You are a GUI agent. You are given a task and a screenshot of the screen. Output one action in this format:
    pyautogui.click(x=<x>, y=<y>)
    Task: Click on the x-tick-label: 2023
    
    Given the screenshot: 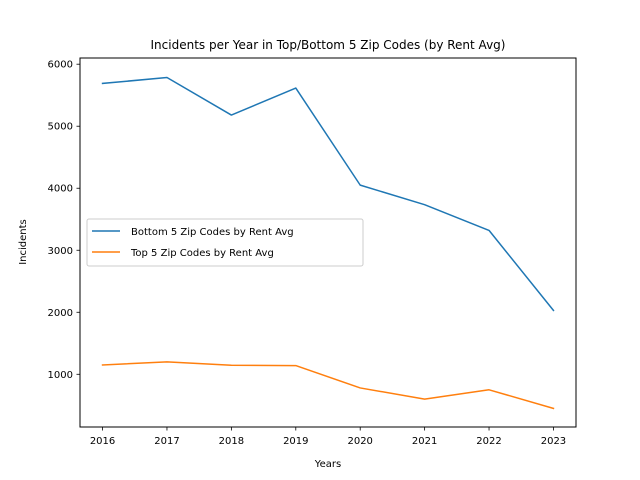 What is the action you would take?
    pyautogui.click(x=553, y=441)
    